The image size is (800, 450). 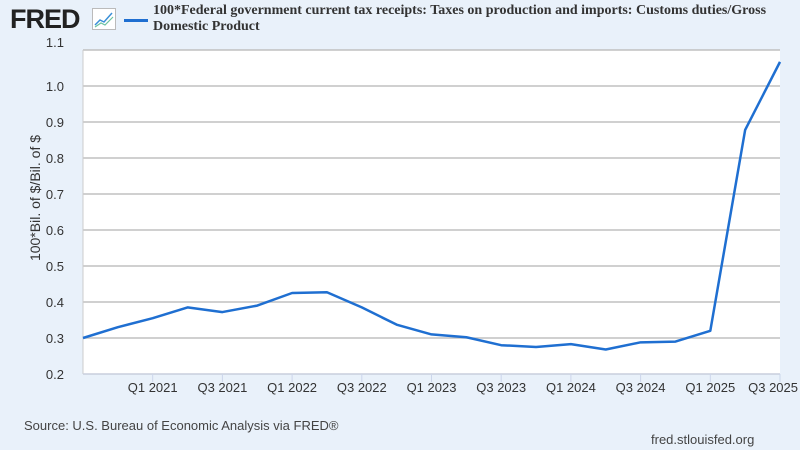 I want to click on x-tick-label: Q3 2023, so click(x=501, y=387).